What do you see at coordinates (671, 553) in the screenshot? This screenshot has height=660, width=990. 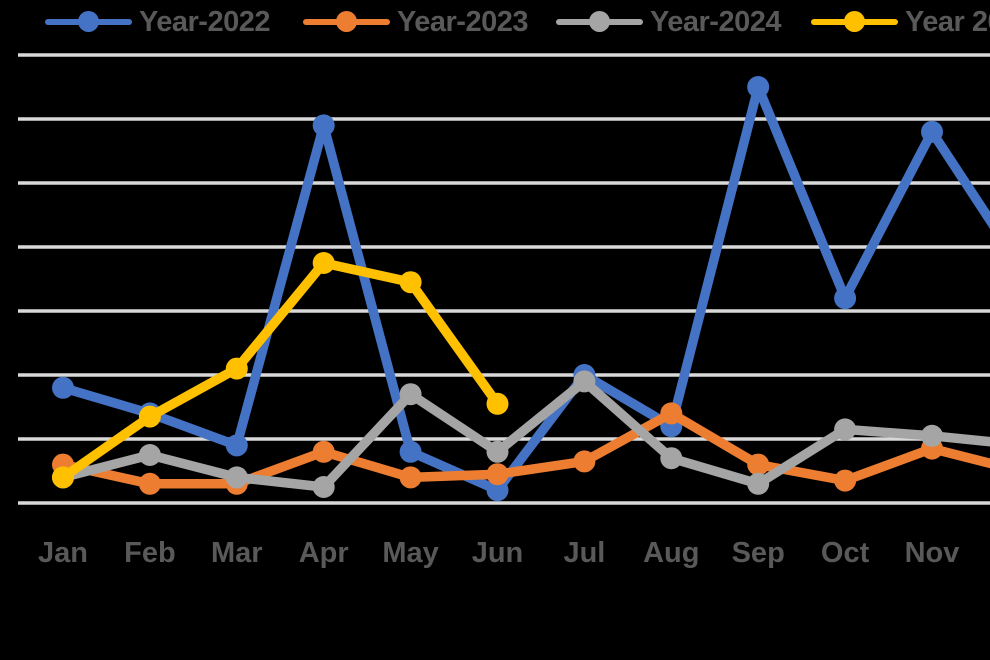 I see `x-axis-label-aug: Aug` at bounding box center [671, 553].